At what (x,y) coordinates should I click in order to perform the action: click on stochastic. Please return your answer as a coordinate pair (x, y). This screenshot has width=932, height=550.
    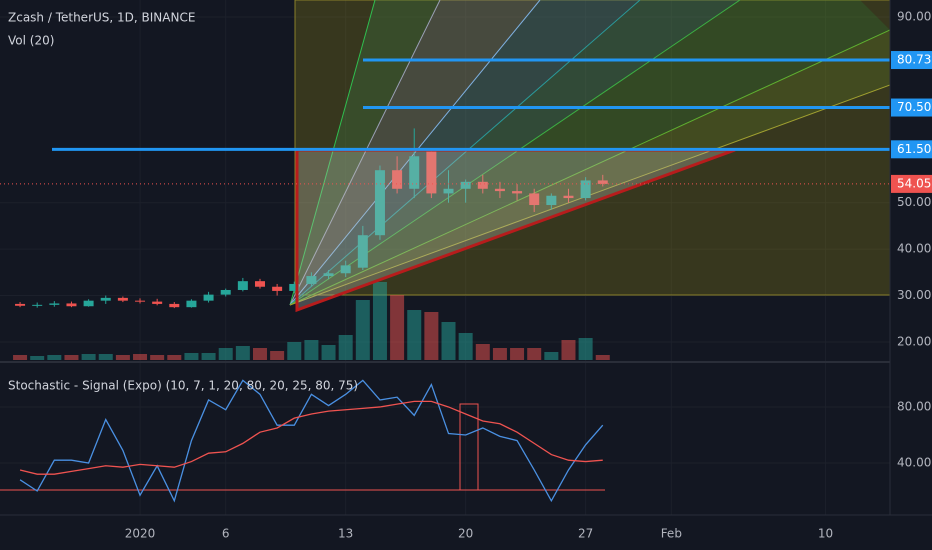
    Looking at the image, I should click on (311, 441).